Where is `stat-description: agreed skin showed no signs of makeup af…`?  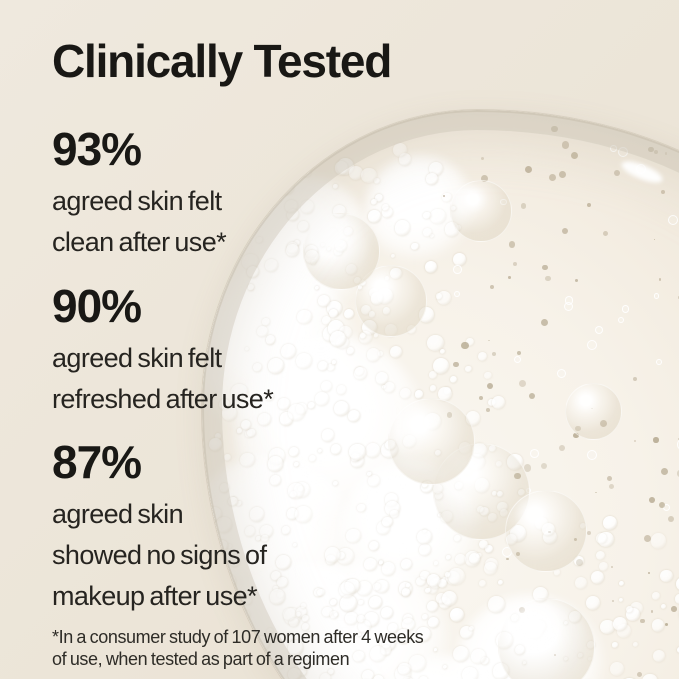
stat-description: agreed skin showed no signs of makeup af… is located at coordinates (159, 555).